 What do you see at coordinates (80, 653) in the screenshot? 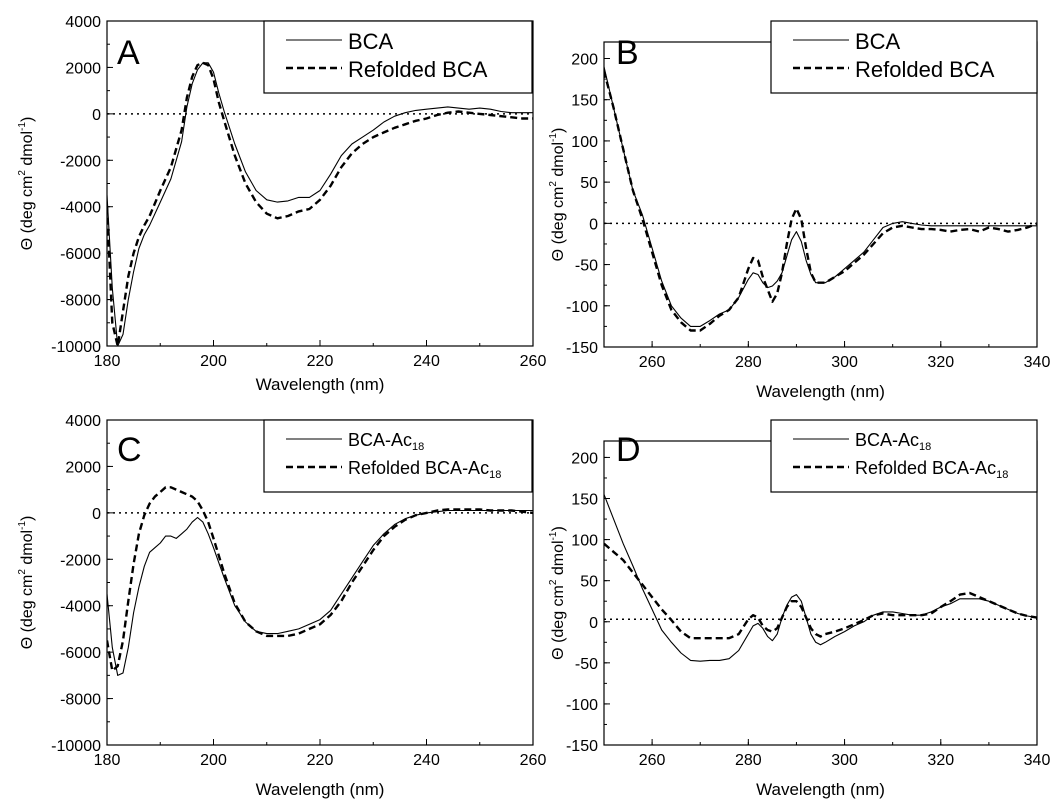
I see `y-tick-label: -6000` at bounding box center [80, 653].